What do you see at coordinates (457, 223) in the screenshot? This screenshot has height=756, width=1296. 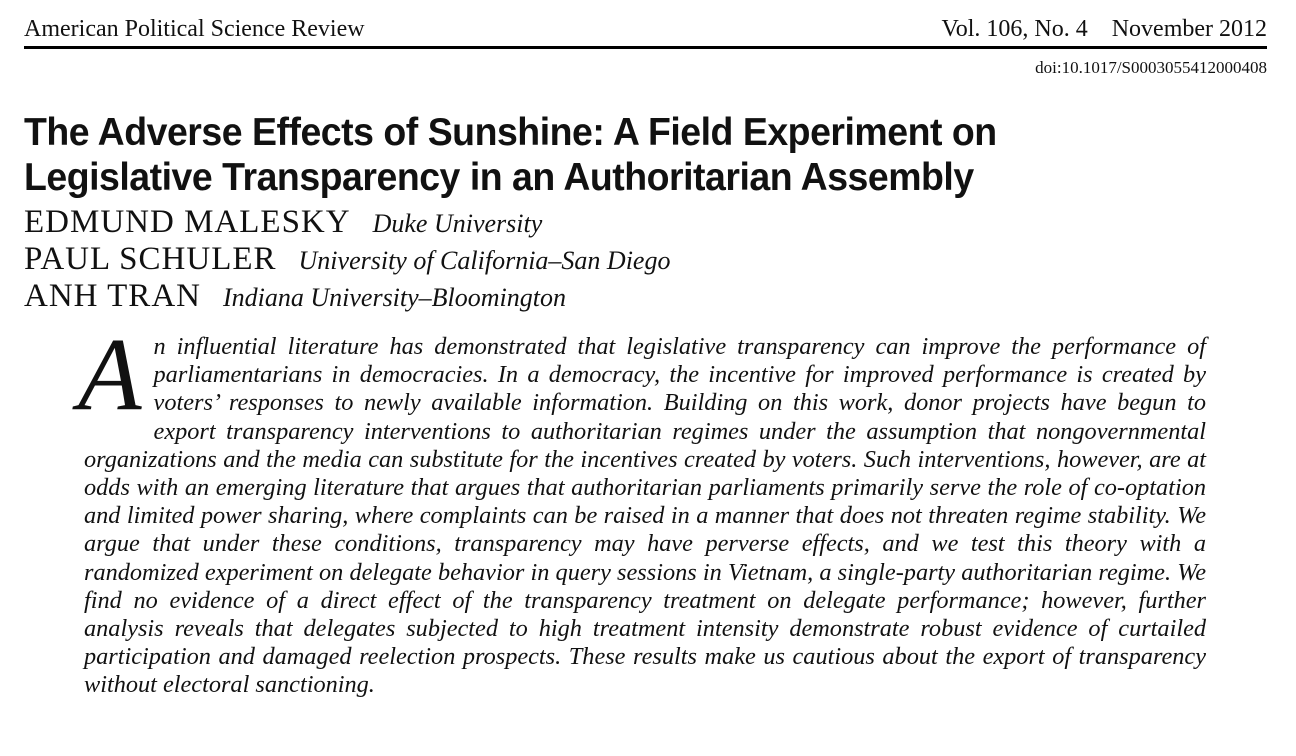 I see `author-affiliation: Duke University` at bounding box center [457, 223].